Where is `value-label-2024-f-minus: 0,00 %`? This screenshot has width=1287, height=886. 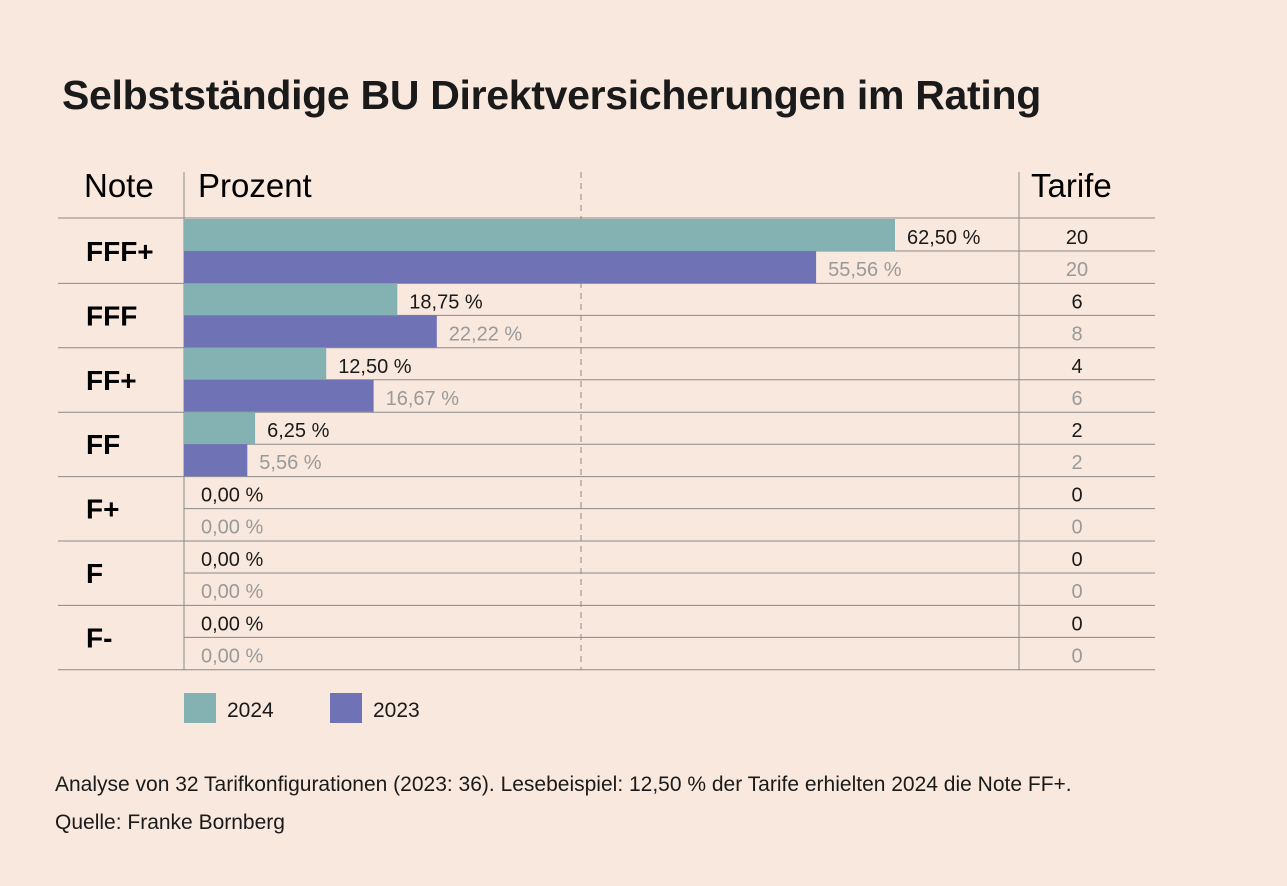 value-label-2024-f-minus: 0,00 % is located at coordinates (232, 624).